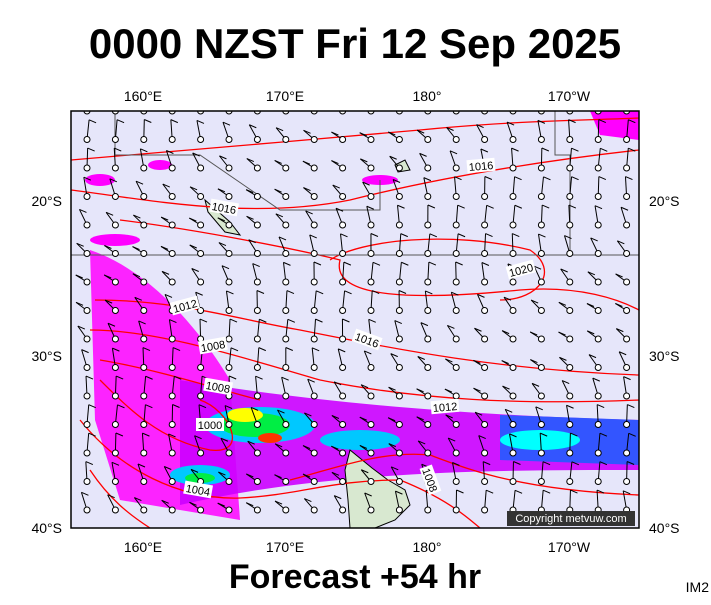  I want to click on isobar-label-text: 1012, so click(444, 408).